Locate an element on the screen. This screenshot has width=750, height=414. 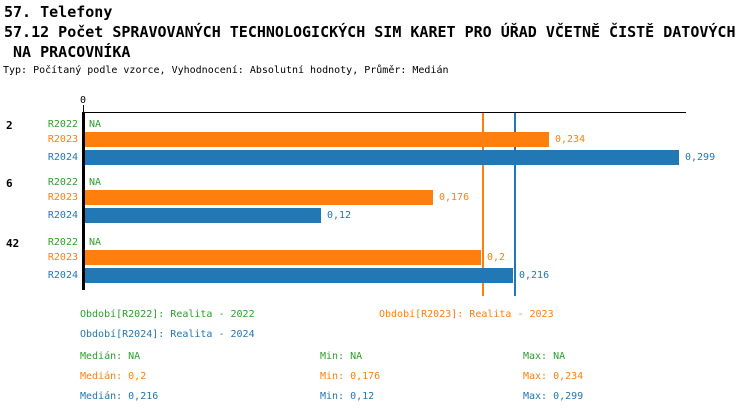
indicator-title-line2: NA PRACOVNÍKA is located at coordinates (67, 52).